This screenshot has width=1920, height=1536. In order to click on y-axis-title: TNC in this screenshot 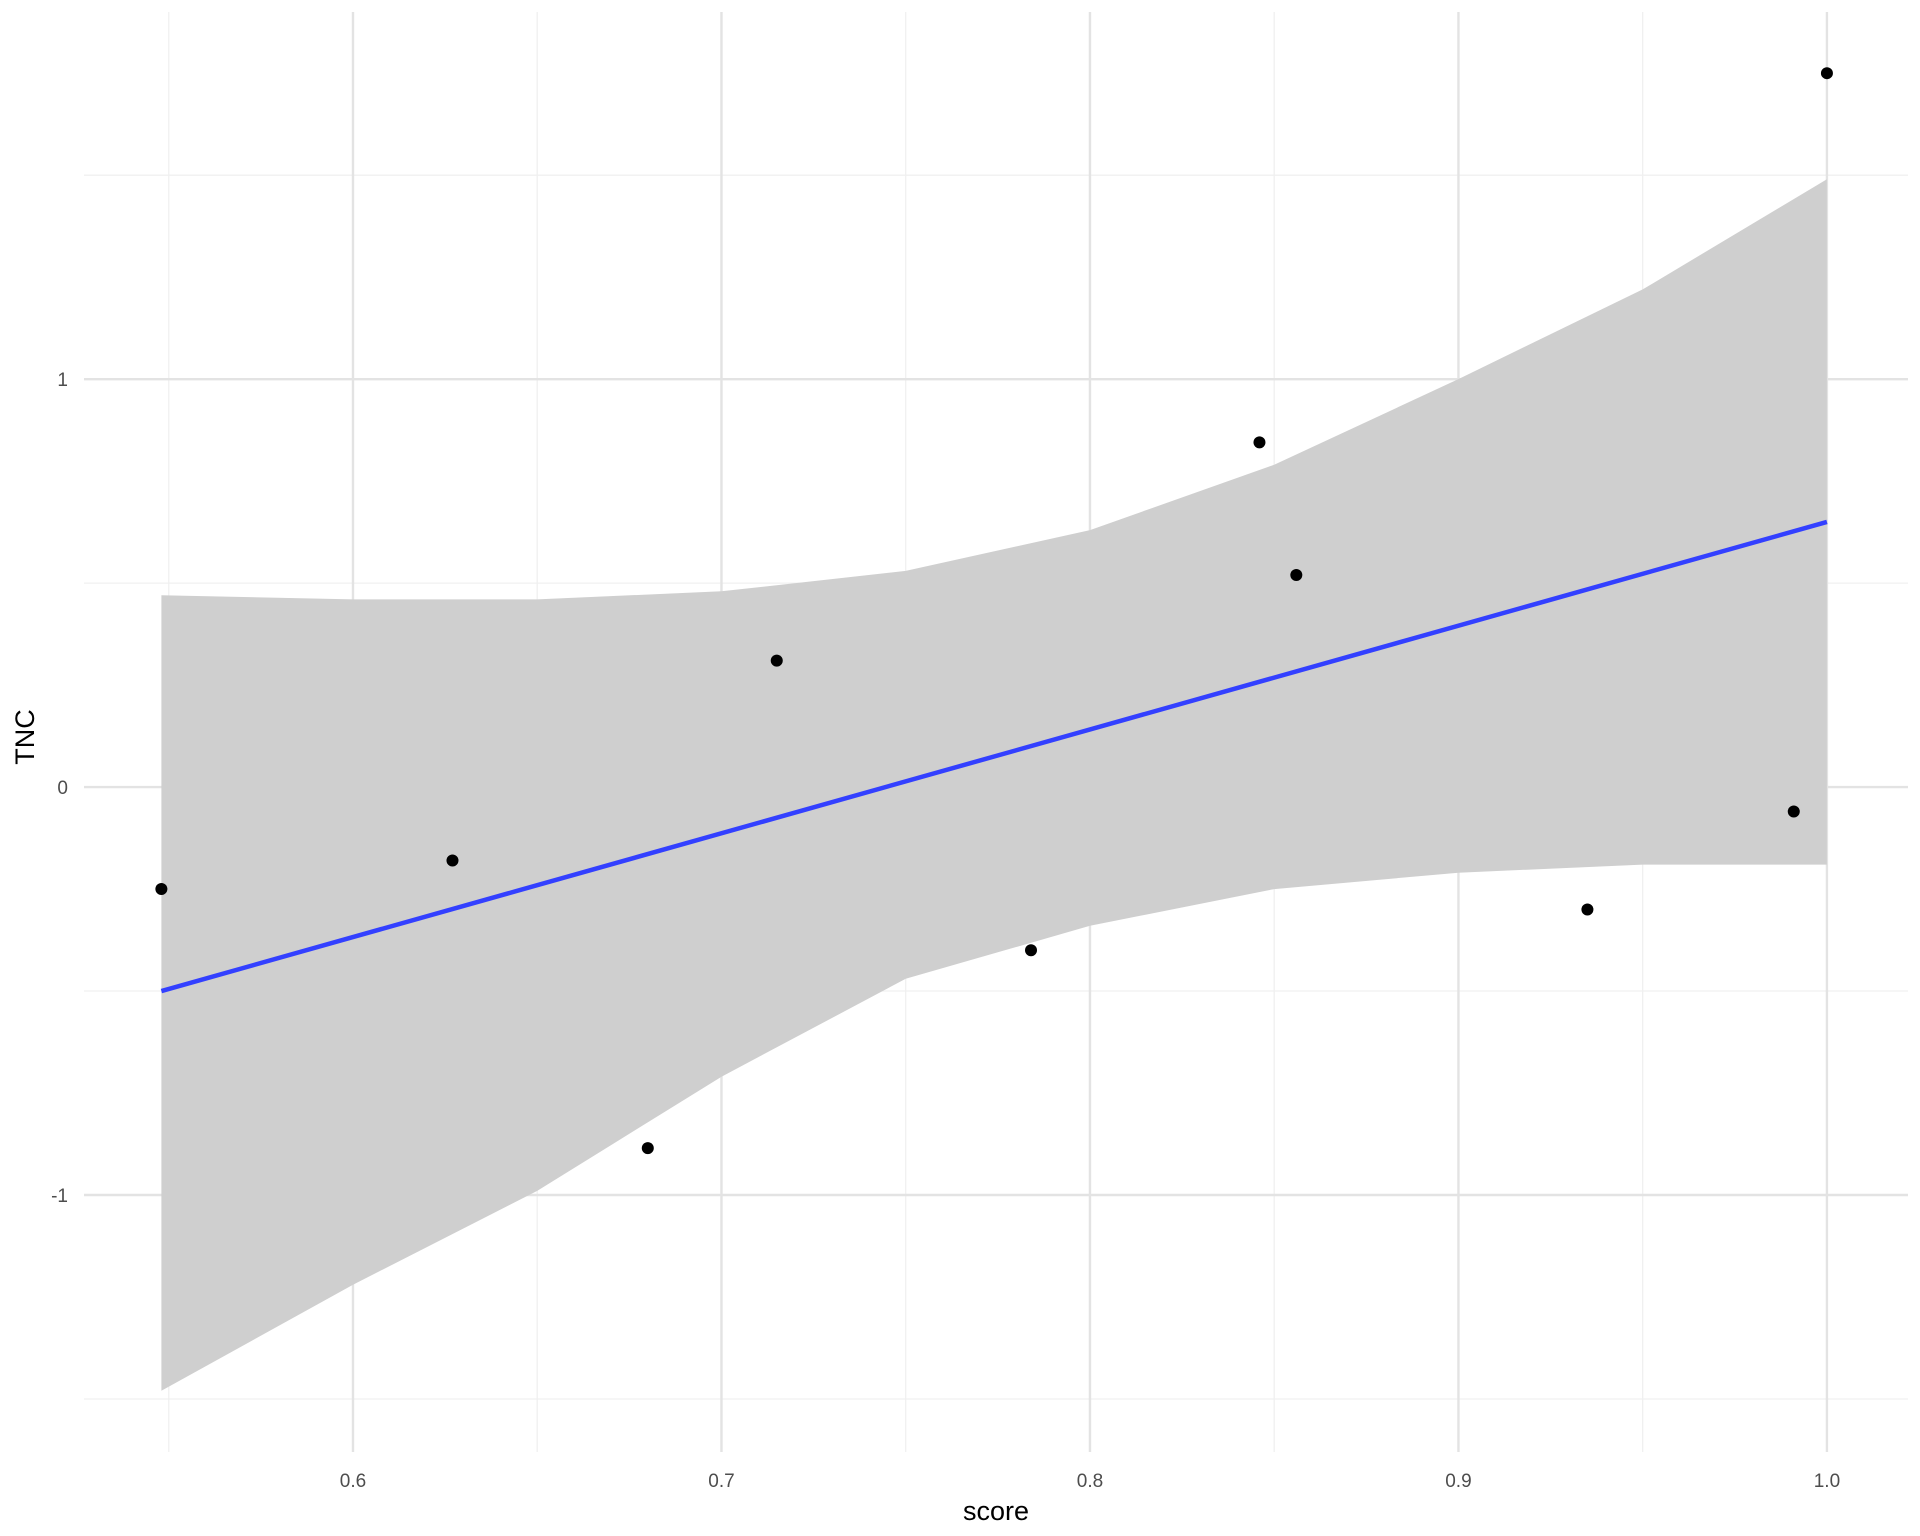, I will do `click(25, 737)`.